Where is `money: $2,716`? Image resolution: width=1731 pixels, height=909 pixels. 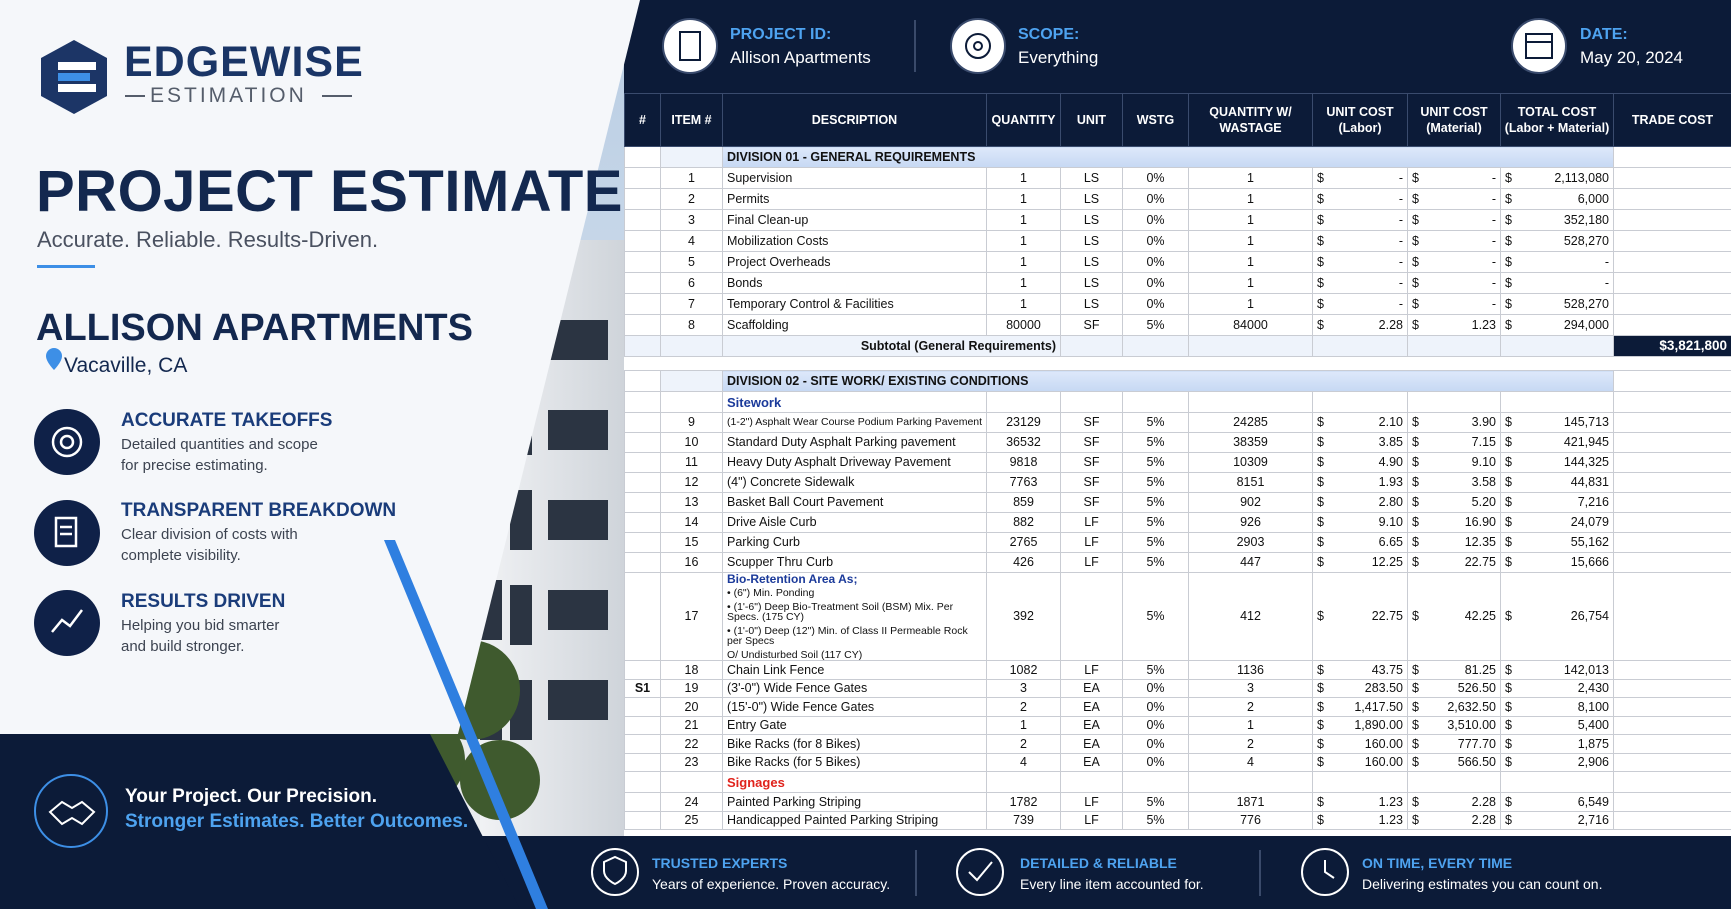
money: $2,716 is located at coordinates (1557, 820).